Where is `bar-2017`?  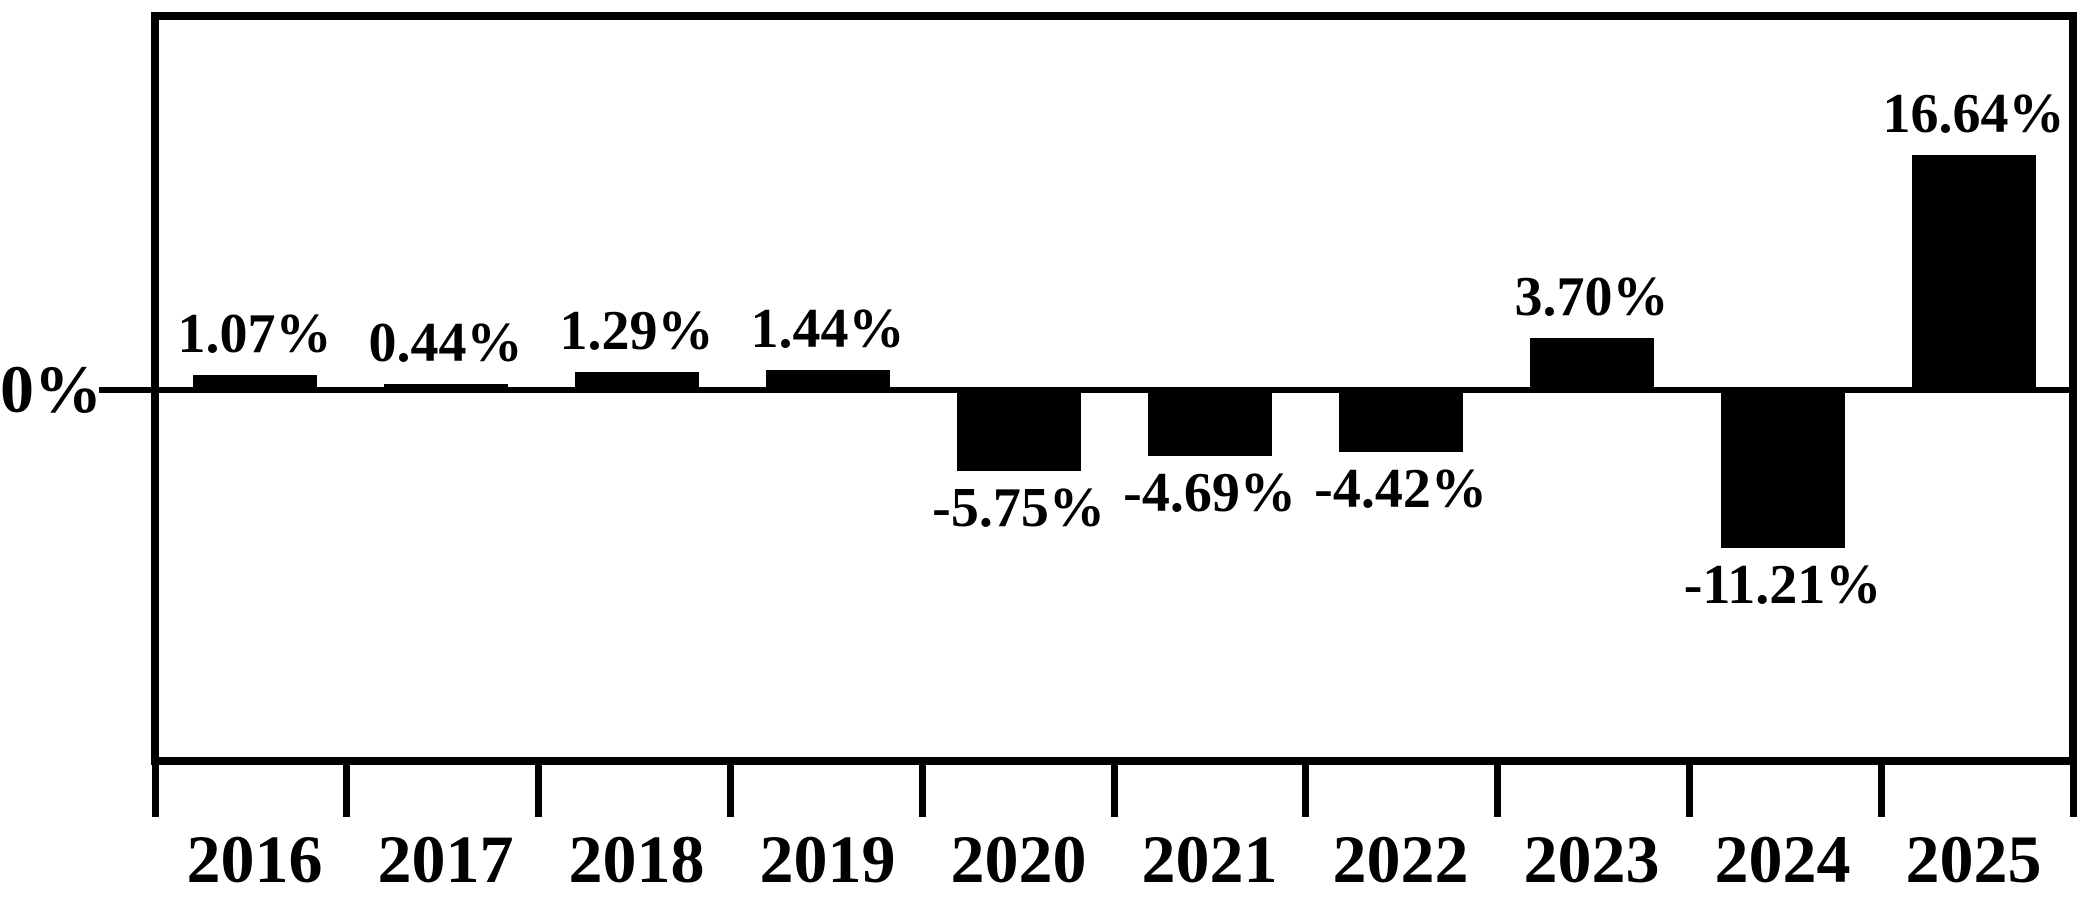 bar-2017 is located at coordinates (445, 386).